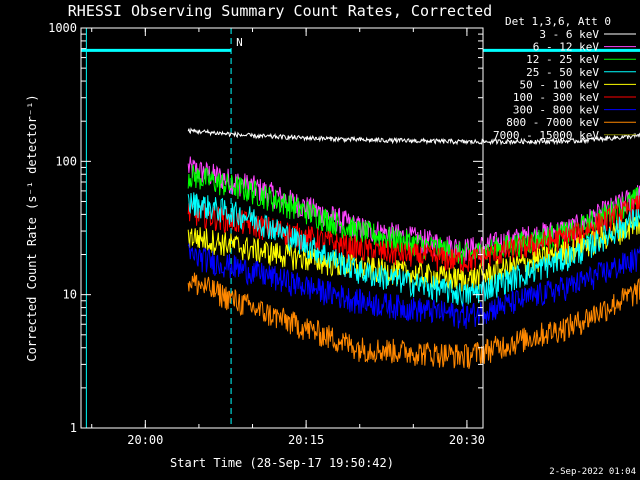 This screenshot has height=480, width=640. What do you see at coordinates (239, 42) in the screenshot?
I see `marker-label-1: N` at bounding box center [239, 42].